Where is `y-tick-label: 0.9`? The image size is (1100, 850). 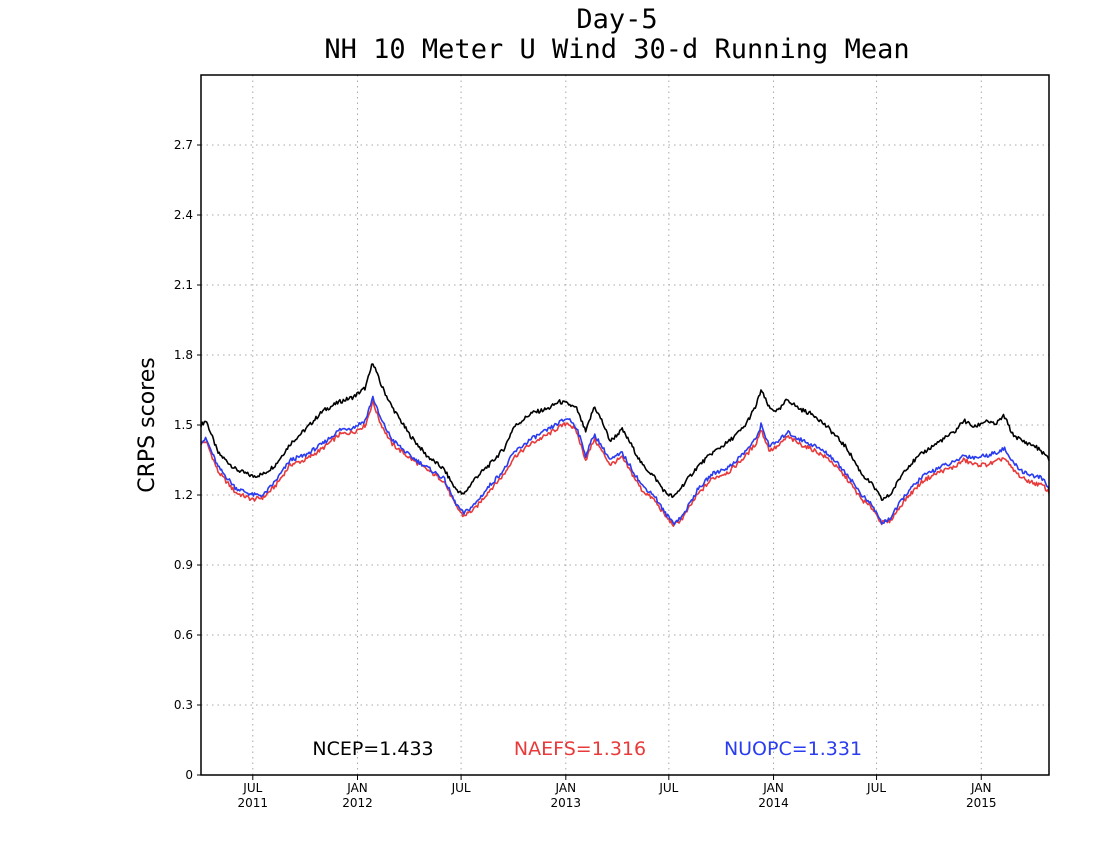
y-tick-label: 0.9 is located at coordinates (183, 565).